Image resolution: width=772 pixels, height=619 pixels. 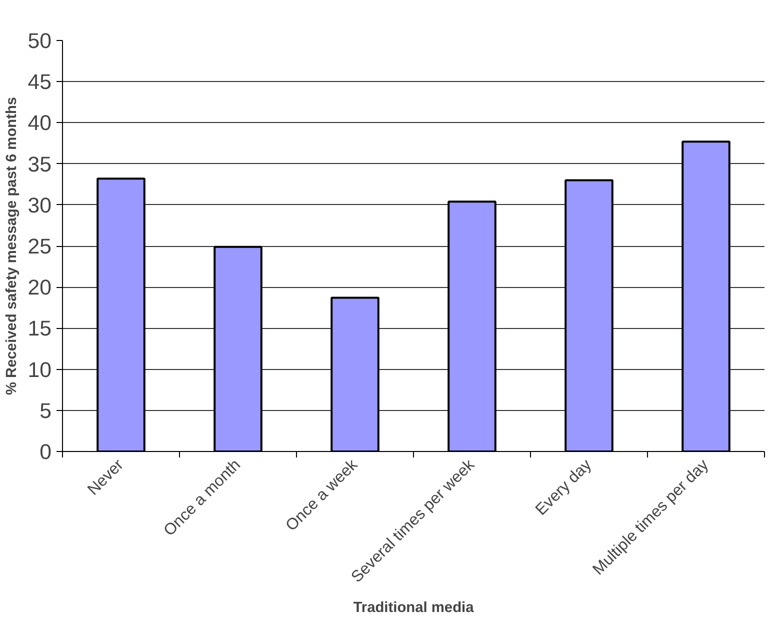 What do you see at coordinates (40, 288) in the screenshot?
I see `y-tick-label: 20` at bounding box center [40, 288].